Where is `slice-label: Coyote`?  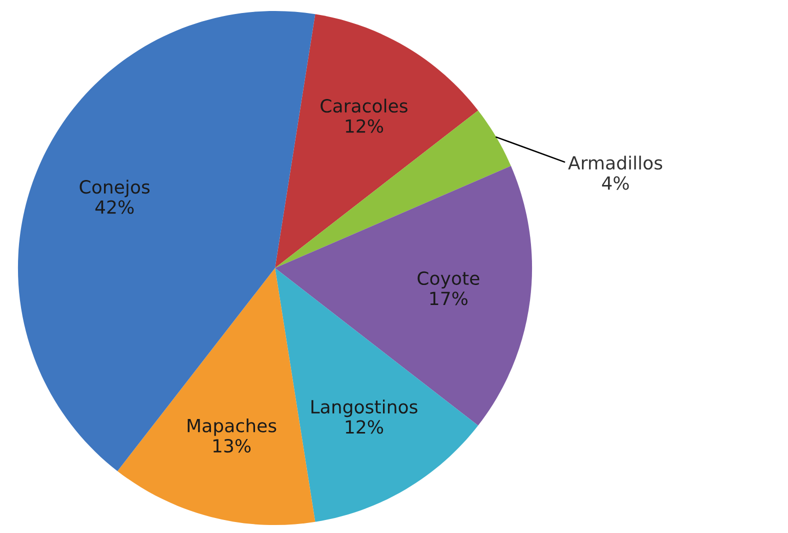 slice-label: Coyote is located at coordinates (449, 280).